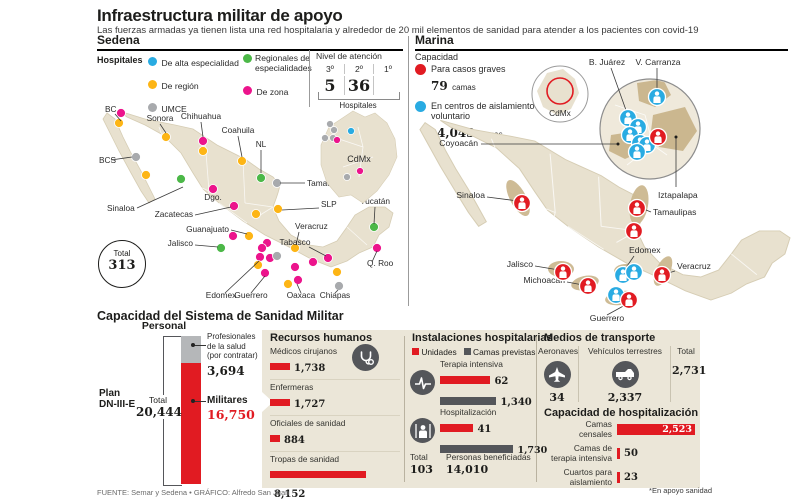  I want to click on capacity-section-title: Capacidad del Sistema de Sanidad Militar, so click(220, 316).